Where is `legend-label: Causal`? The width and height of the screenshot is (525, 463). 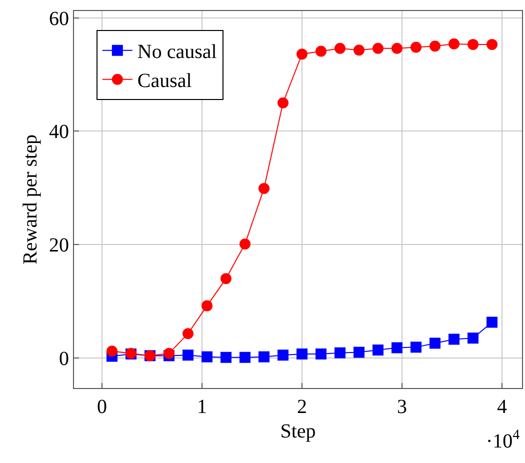
legend-label: Causal is located at coordinates (164, 81).